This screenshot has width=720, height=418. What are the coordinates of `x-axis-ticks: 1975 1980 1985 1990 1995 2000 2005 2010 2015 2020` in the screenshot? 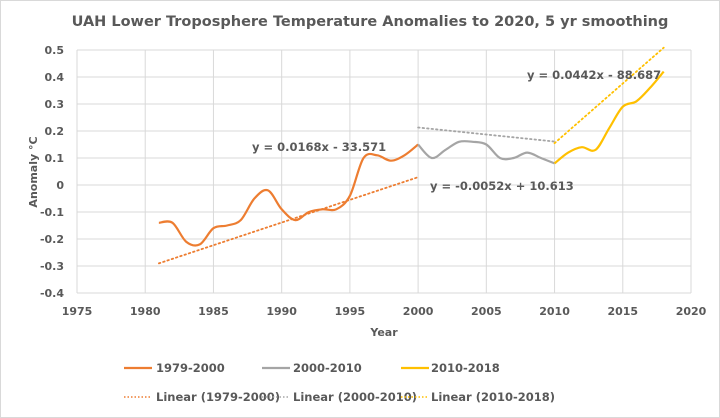 It's located at (384, 311).